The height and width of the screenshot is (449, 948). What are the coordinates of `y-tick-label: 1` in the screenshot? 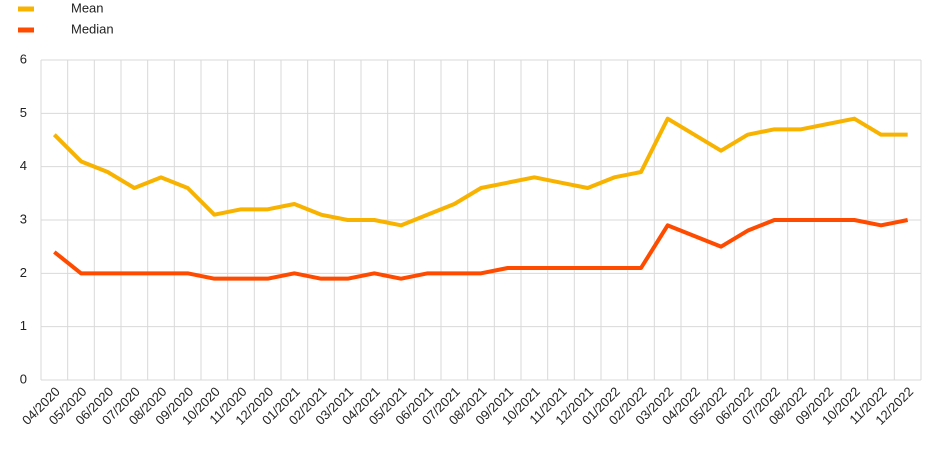 It's located at (23, 325).